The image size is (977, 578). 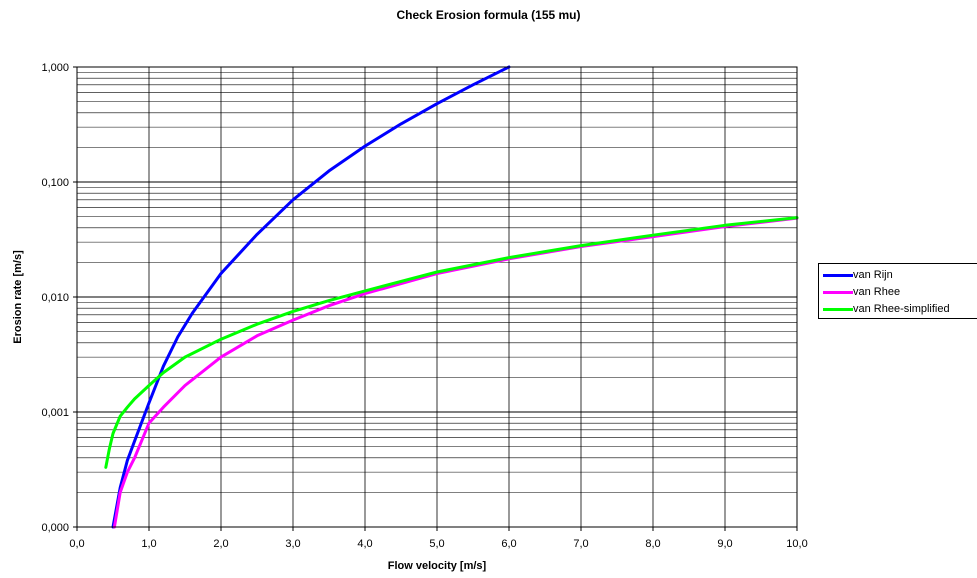 I want to click on legend-swatch-van-rhee, so click(x=838, y=292).